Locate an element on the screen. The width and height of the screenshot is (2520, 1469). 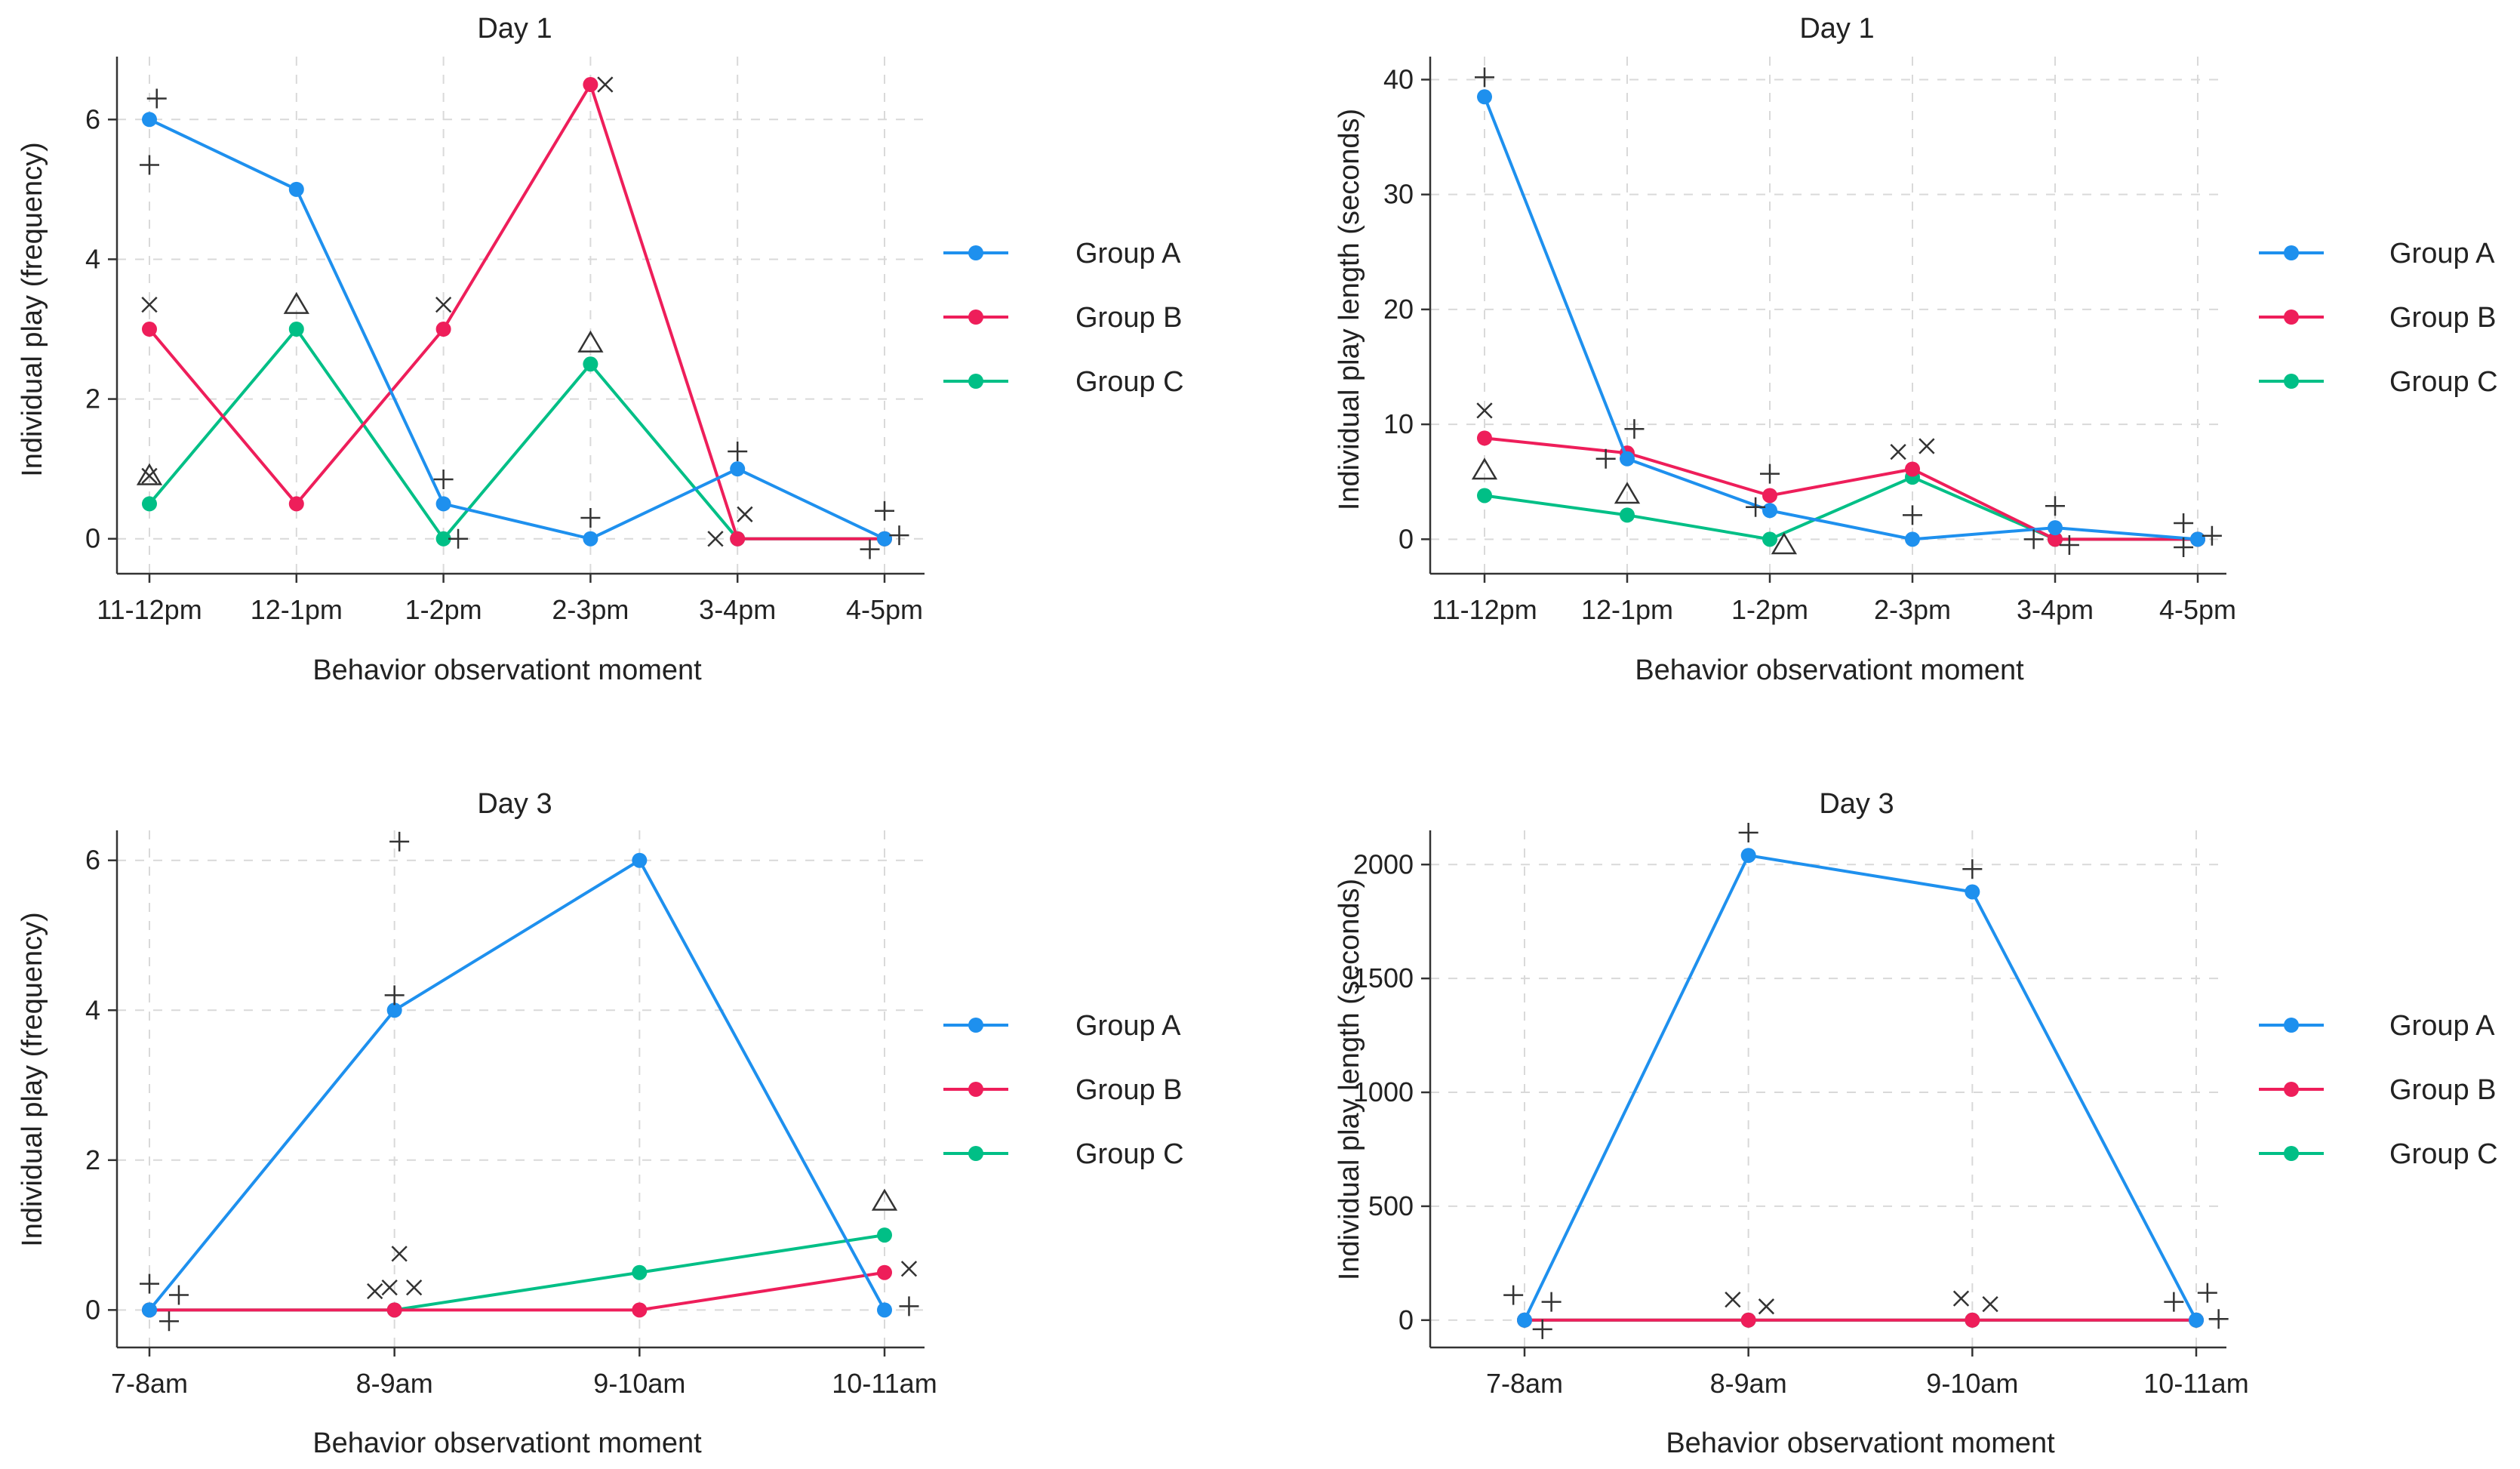
panel-1-ylabel: Individual play (frequency) is located at coordinates (32, 309).